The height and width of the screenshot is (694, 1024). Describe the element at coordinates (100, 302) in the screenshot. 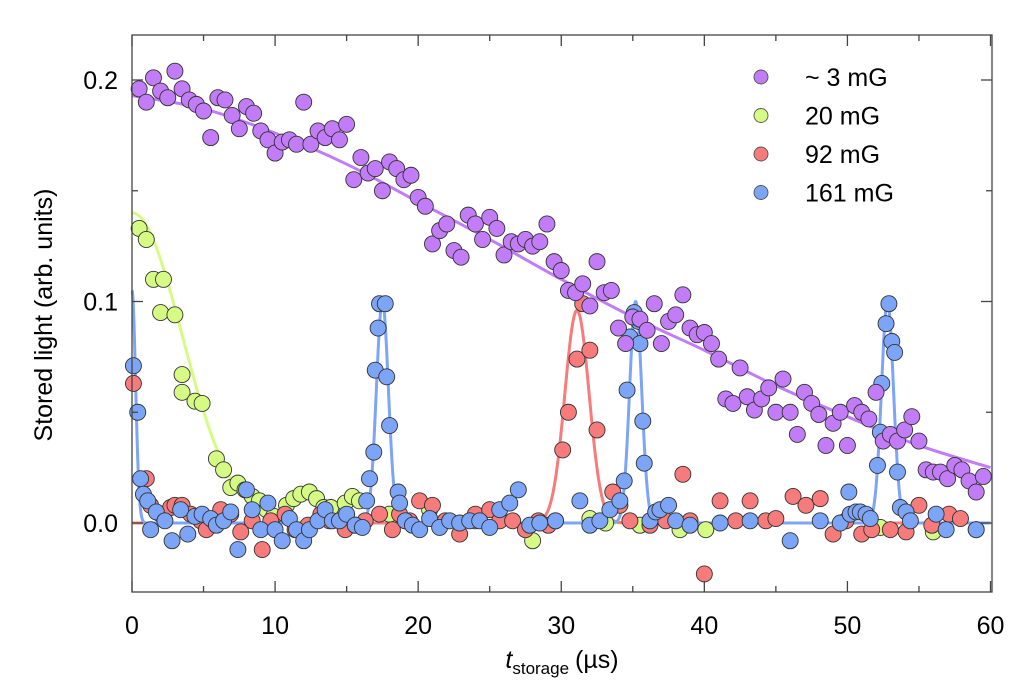

I see `y-tick-labels: 0.0 0.1 0.2` at that location.